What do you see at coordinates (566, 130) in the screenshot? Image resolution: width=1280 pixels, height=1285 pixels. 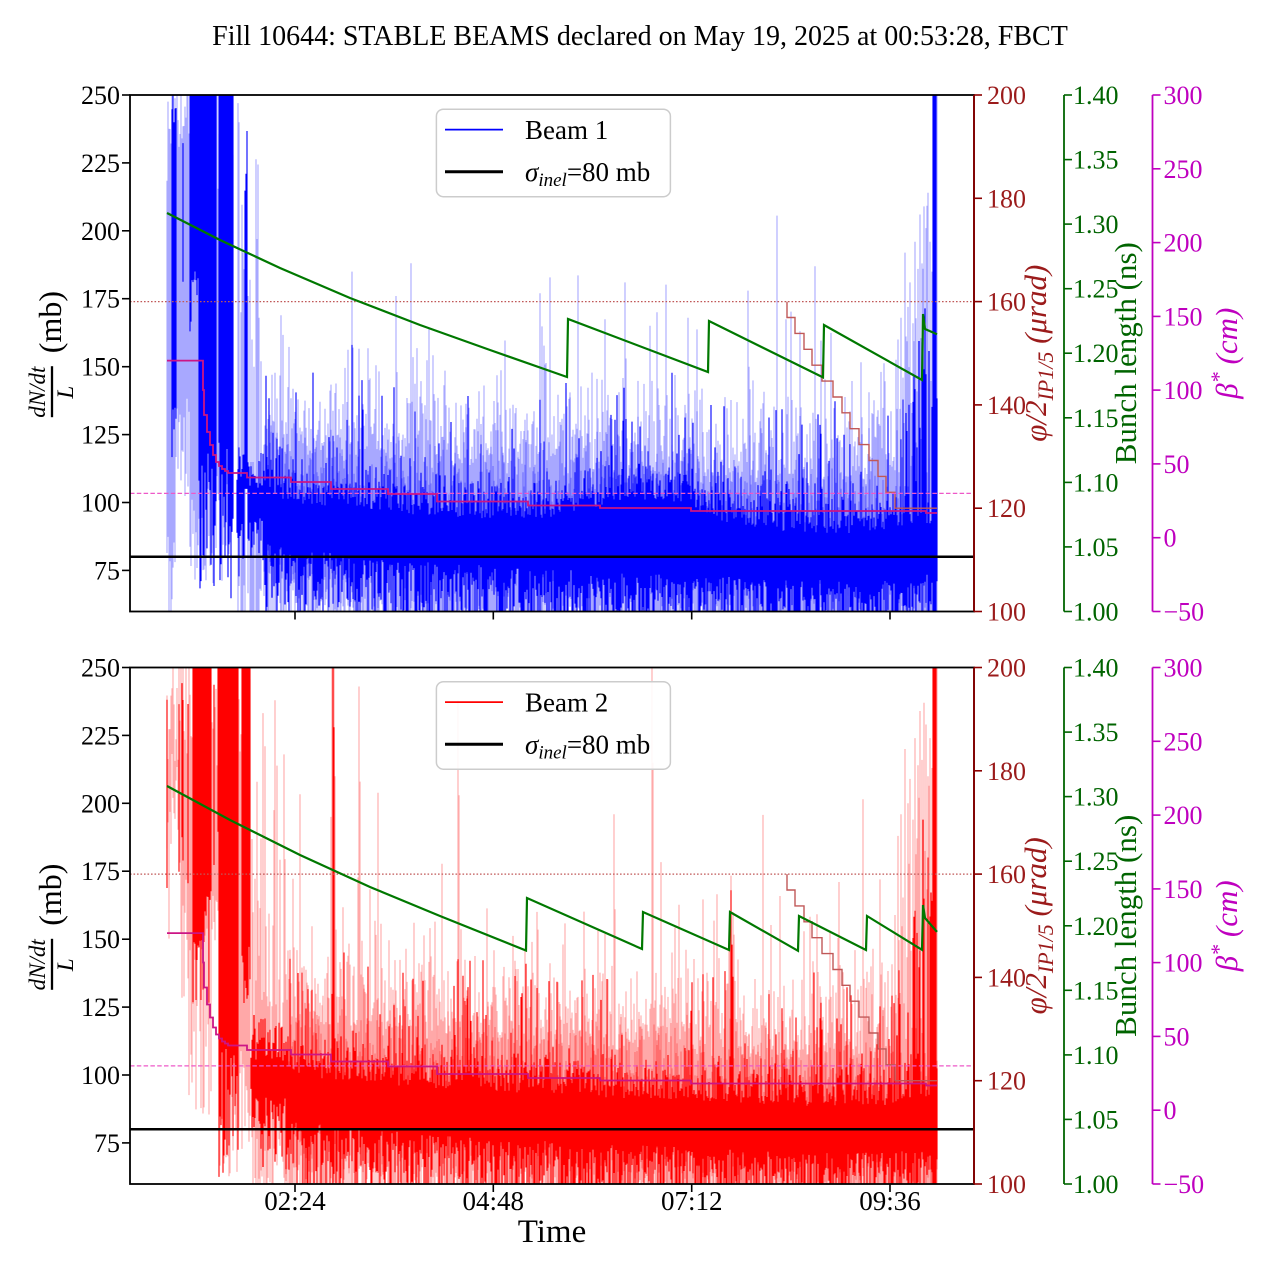 I see `svg-text: Beam 1` at bounding box center [566, 130].